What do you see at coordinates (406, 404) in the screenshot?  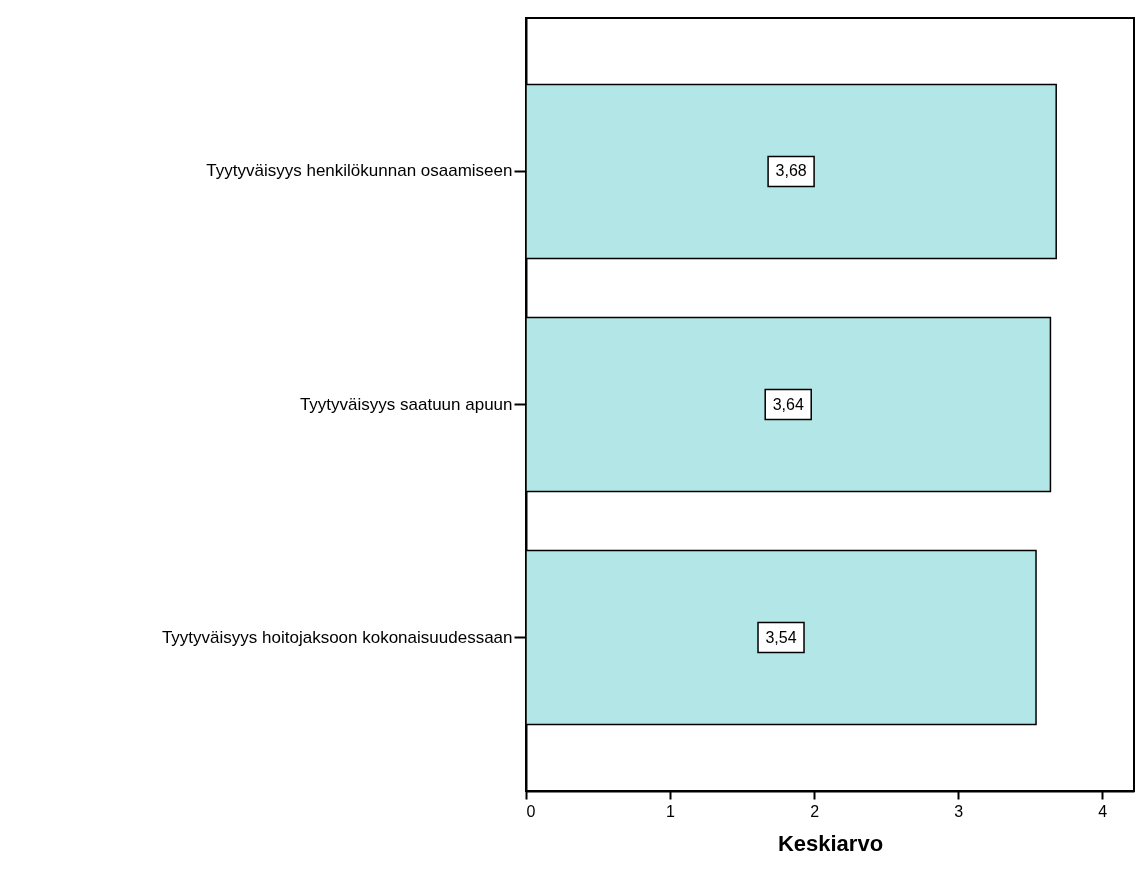 I see `y-tick-label: Tyytyväisyys saatuun apuun` at bounding box center [406, 404].